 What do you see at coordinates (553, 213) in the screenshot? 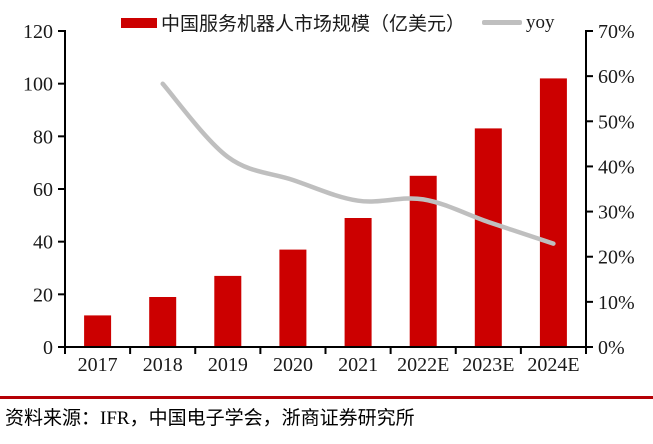
I see `bar-2024E` at bounding box center [553, 213].